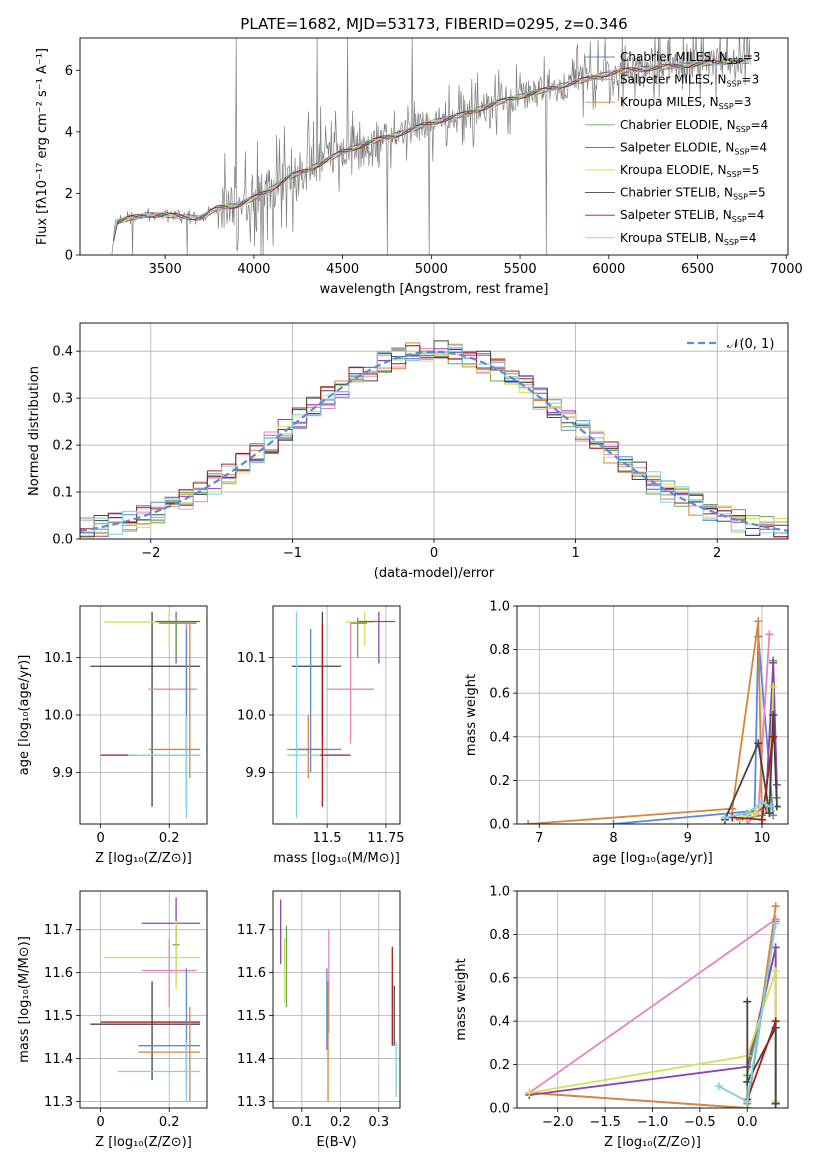 The image size is (819, 1170). Describe the element at coordinates (688, 239) in the screenshot. I see `legend-entry: Kroupa STELIB, NSSP=4` at that location.